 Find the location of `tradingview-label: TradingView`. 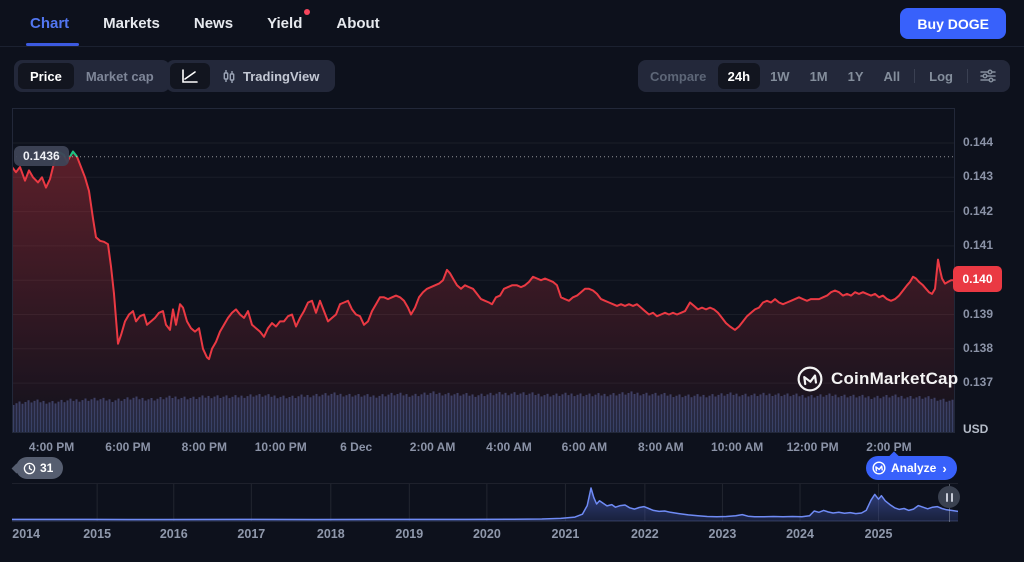

tradingview-label: TradingView is located at coordinates (281, 76).